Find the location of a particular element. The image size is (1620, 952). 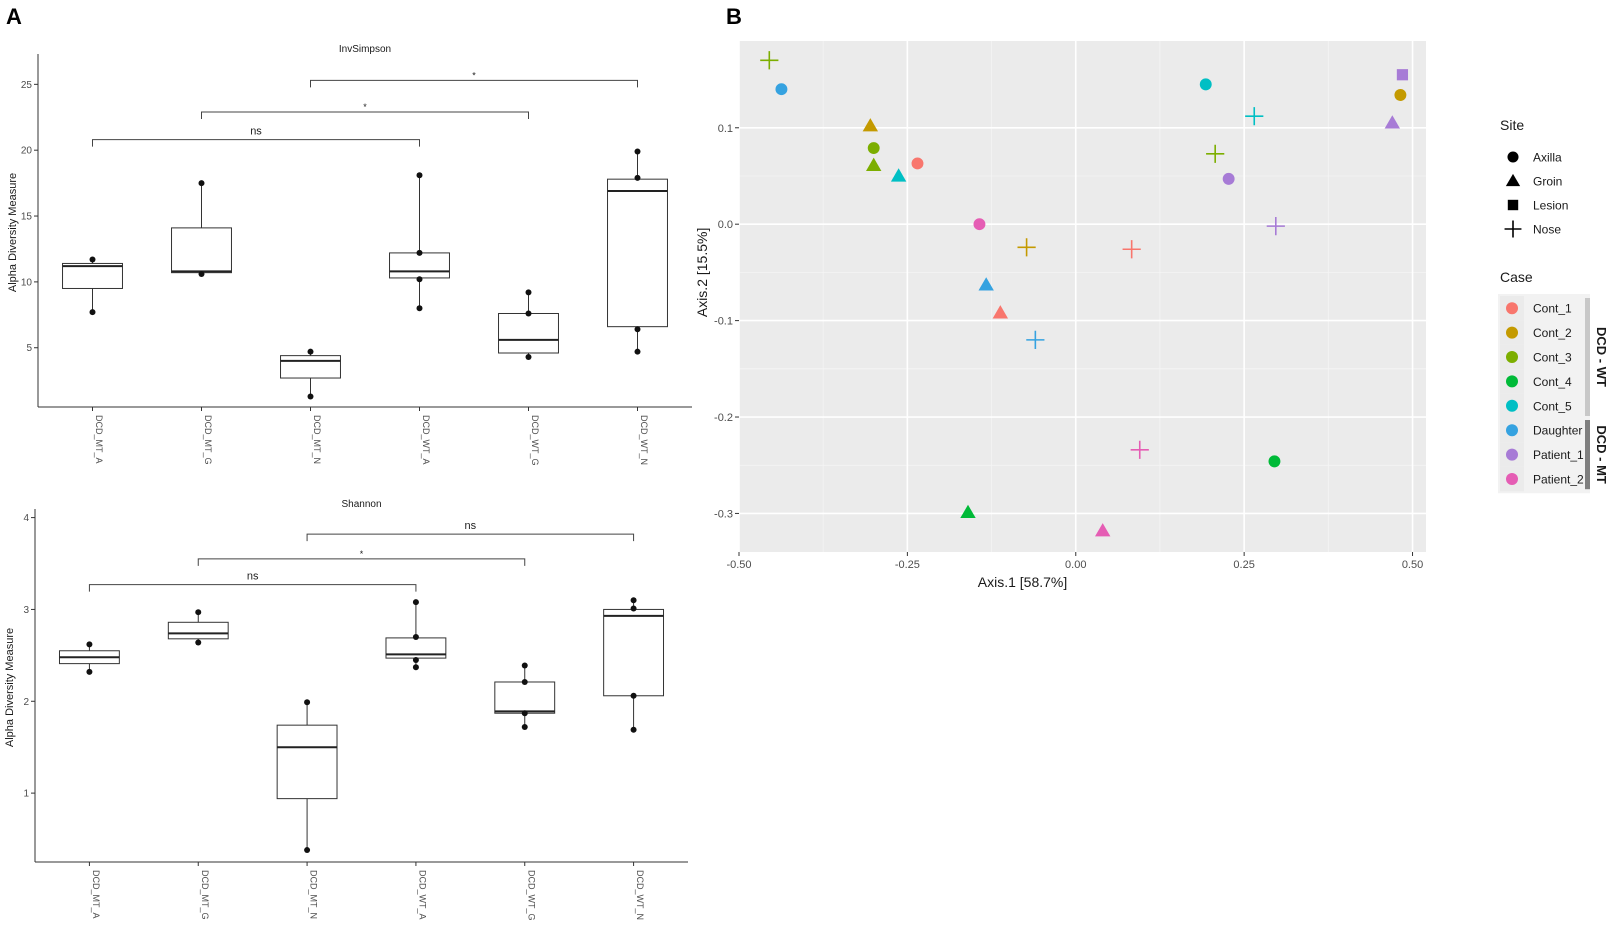

y-tick-label: 3 is located at coordinates (26, 610).